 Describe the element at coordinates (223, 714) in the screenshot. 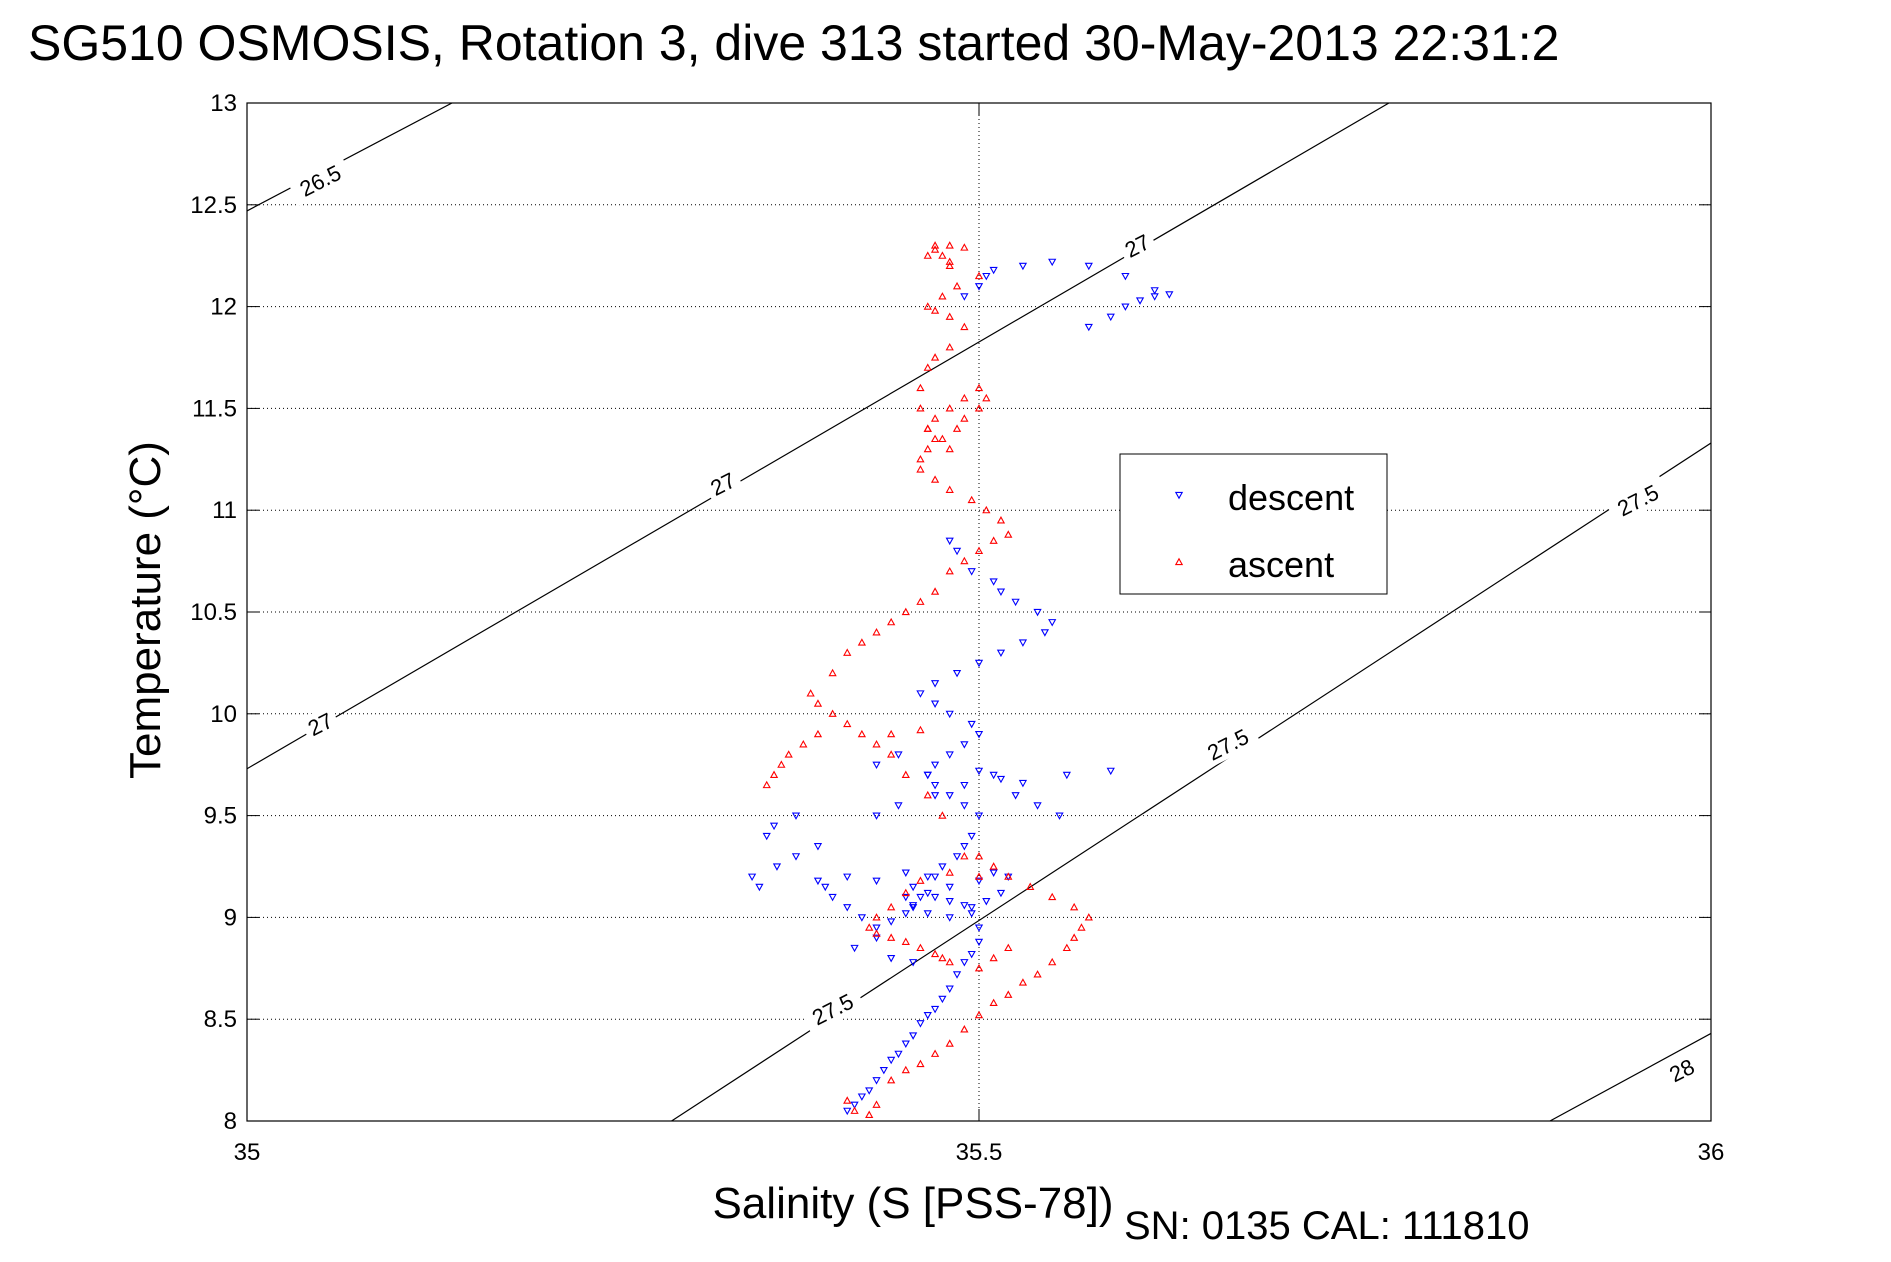

I see `y-tick-label: 10` at that location.